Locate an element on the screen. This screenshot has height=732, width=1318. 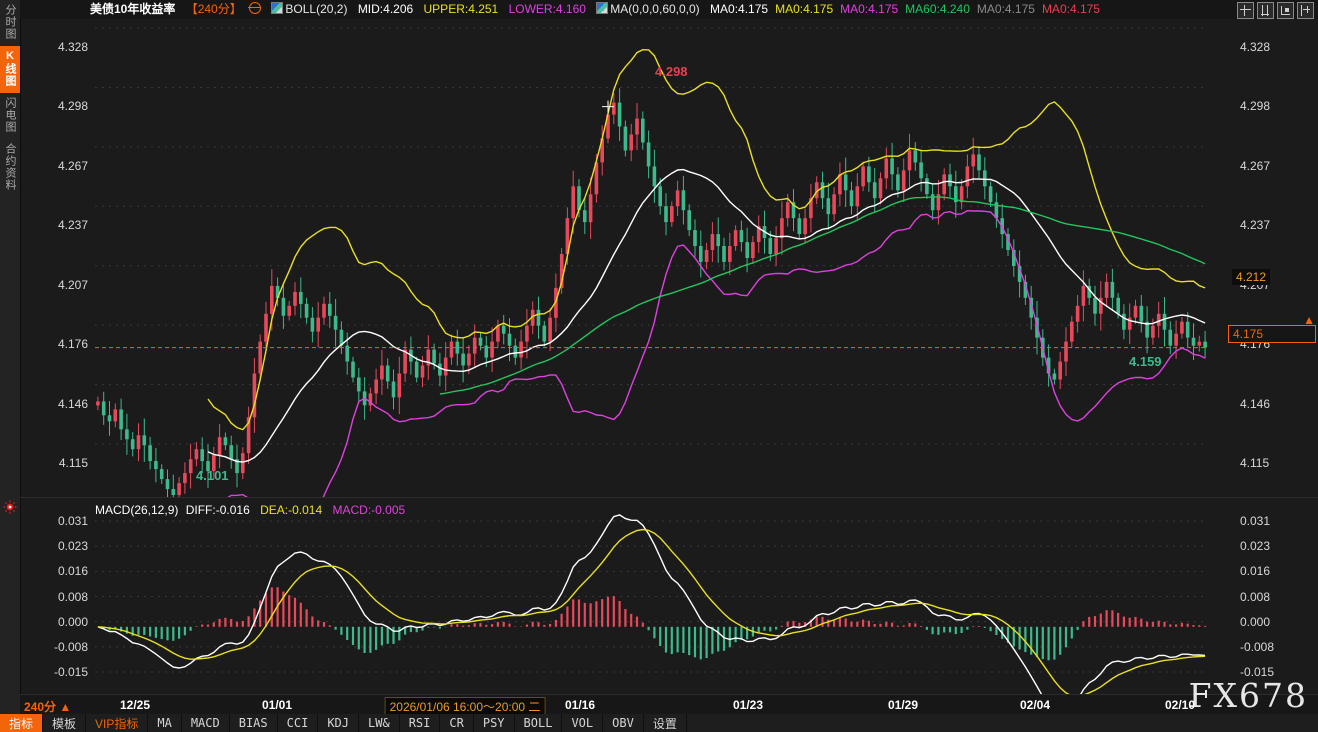
price-tick-right: 4.115 is located at coordinates (1255, 463).